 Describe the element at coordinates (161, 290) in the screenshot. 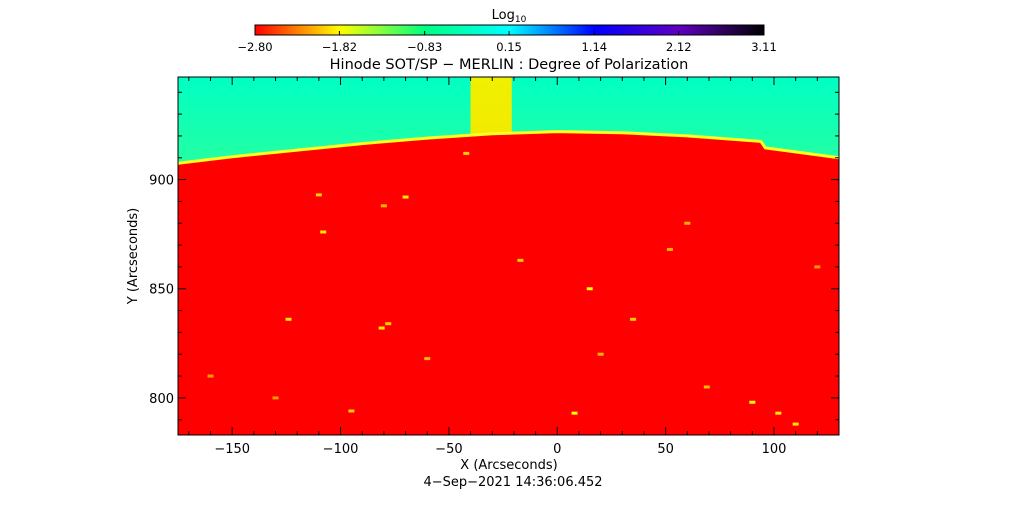

I see `y-tick-label: 850` at that location.